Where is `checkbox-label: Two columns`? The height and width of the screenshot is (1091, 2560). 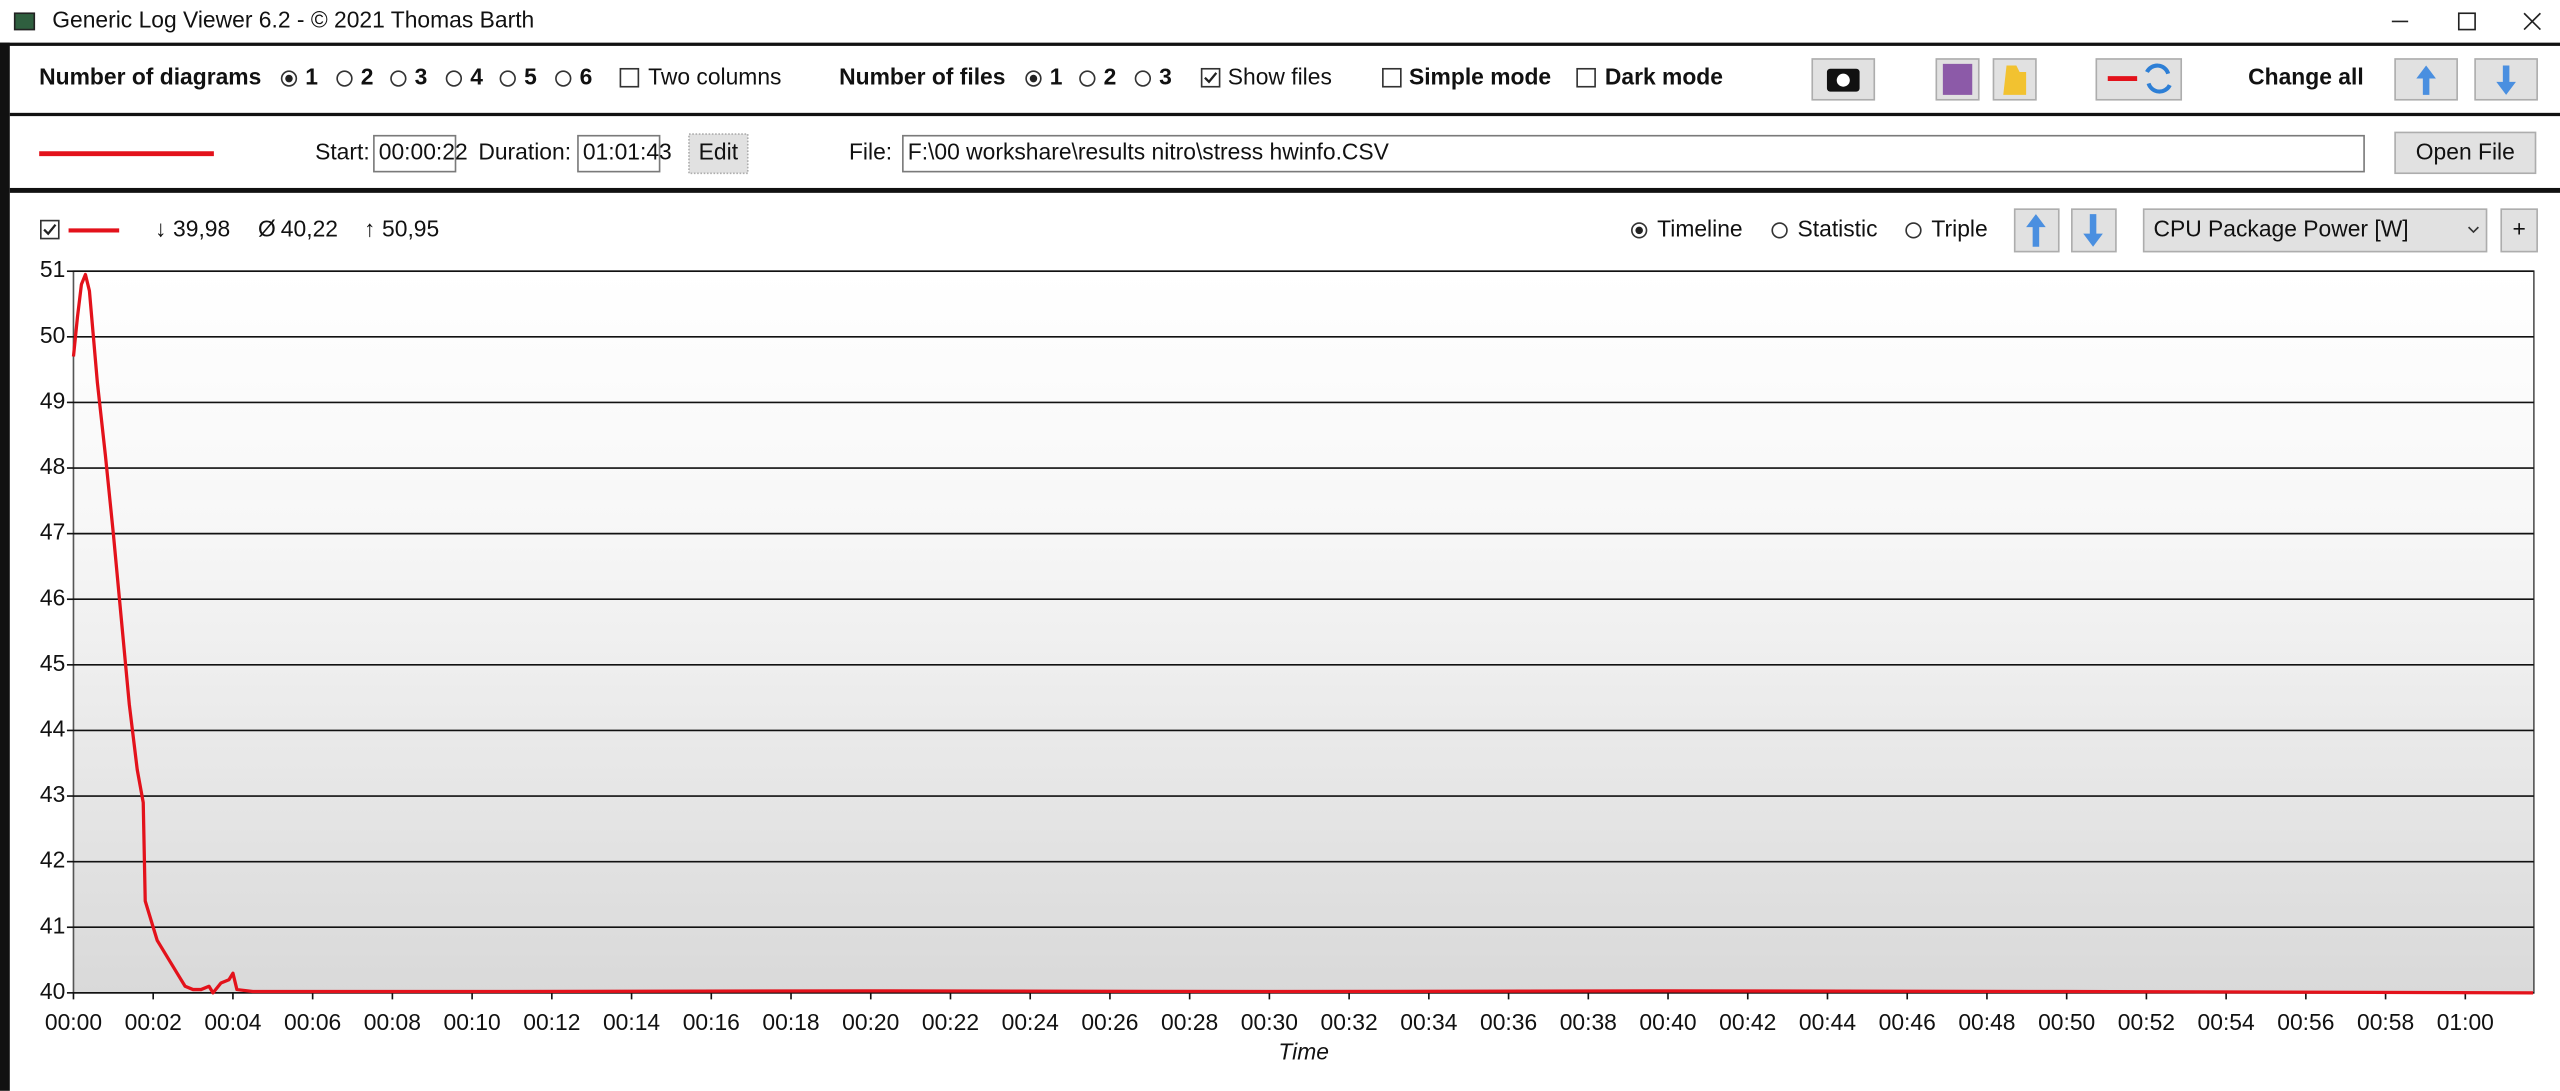
checkbox-label: Two columns is located at coordinates (714, 77).